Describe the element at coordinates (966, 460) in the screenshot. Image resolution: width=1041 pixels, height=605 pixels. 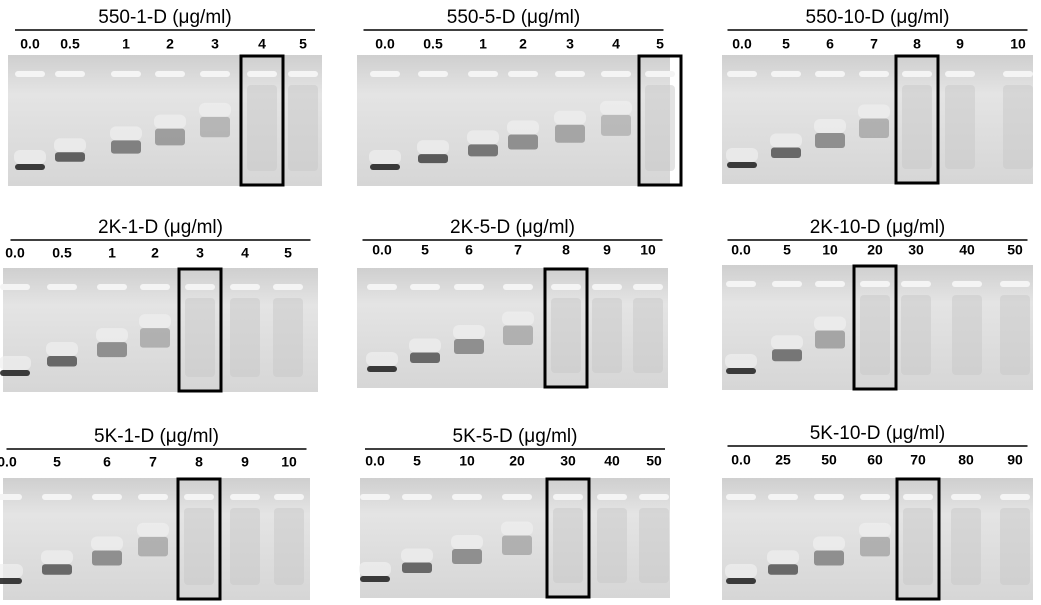
I see `lane-label: 80` at that location.